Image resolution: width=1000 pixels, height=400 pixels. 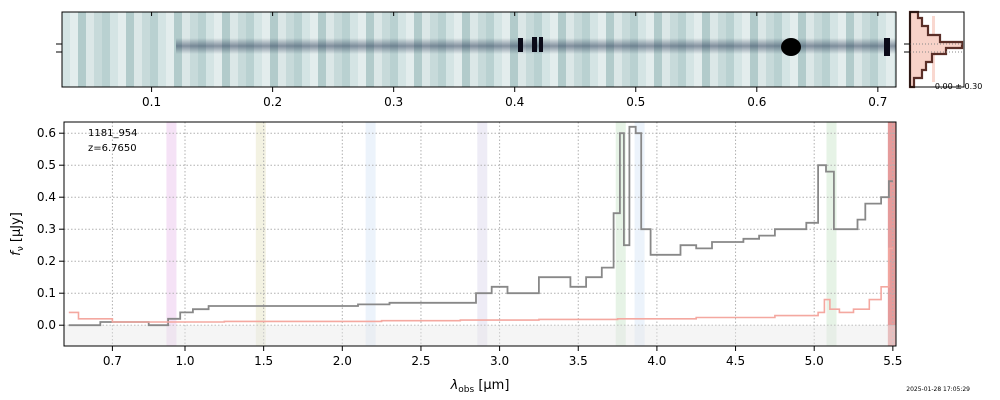 I want to click on x-tick-label: 1.0, so click(x=184, y=361).